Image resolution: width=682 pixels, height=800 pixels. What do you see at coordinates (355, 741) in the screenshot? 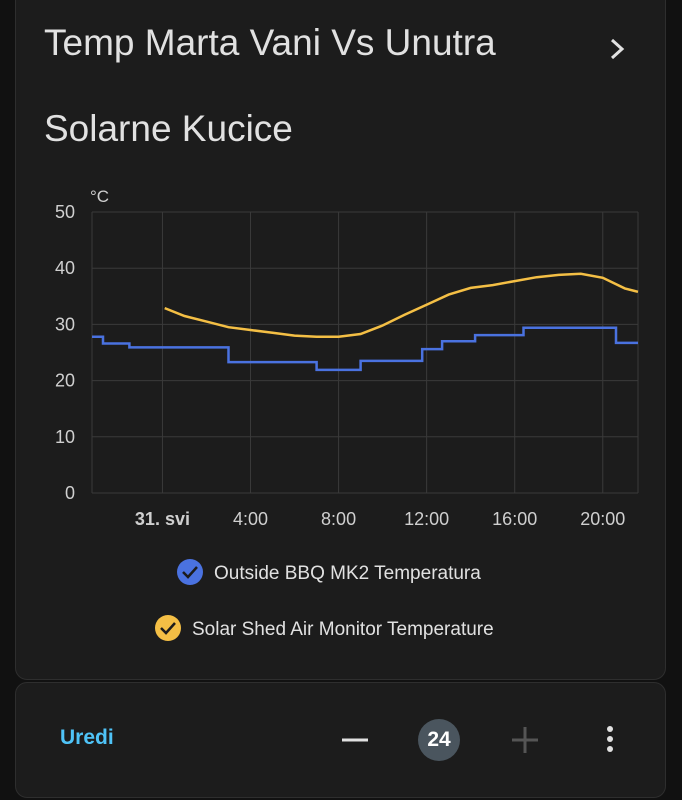
I see `minus-button` at bounding box center [355, 741].